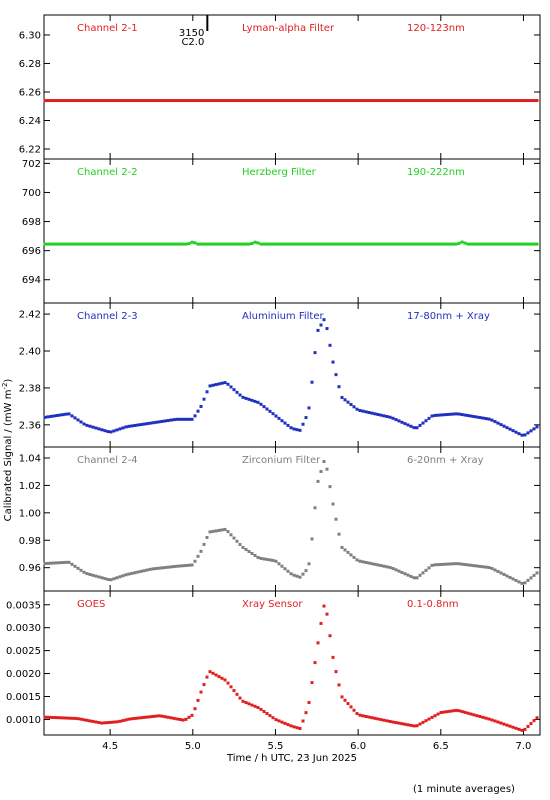 The height and width of the screenshot is (800, 550). Describe the element at coordinates (464, 789) in the screenshot. I see `footnote: (1 minute averages)` at that location.